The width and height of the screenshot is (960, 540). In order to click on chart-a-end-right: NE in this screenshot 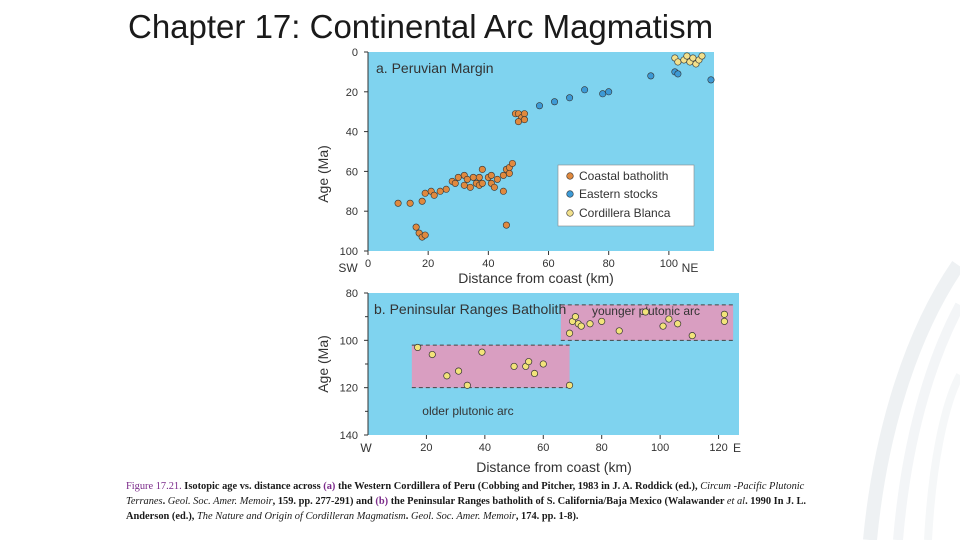, I will do `click(690, 268)`.